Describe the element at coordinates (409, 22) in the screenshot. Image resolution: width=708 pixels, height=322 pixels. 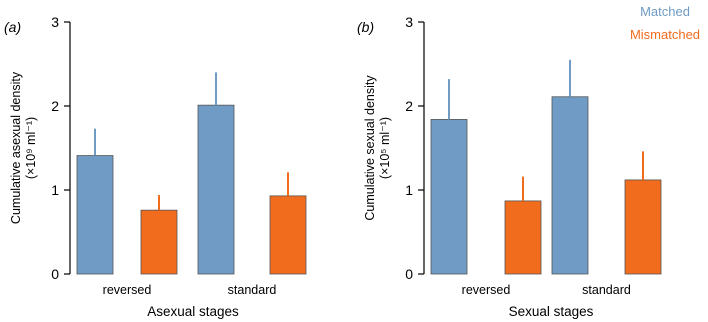
I see `panel-b-y-tick-label: 3` at that location.